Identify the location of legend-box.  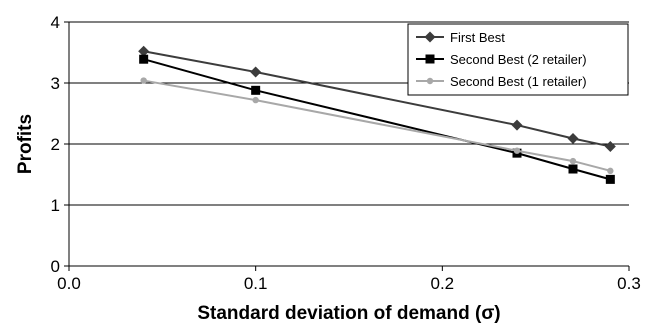
(518, 59).